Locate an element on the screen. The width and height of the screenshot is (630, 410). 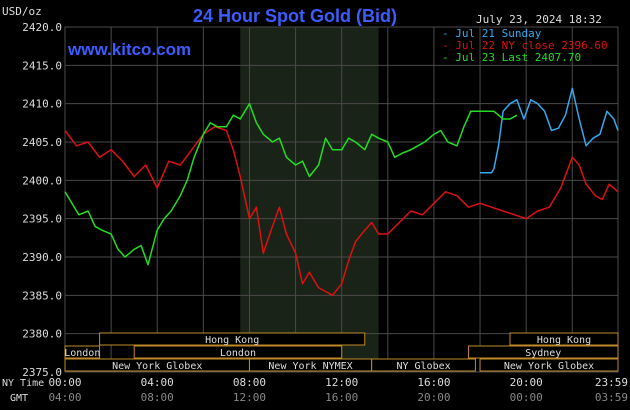
x-tick-label-ny: 08:00 is located at coordinates (249, 382).